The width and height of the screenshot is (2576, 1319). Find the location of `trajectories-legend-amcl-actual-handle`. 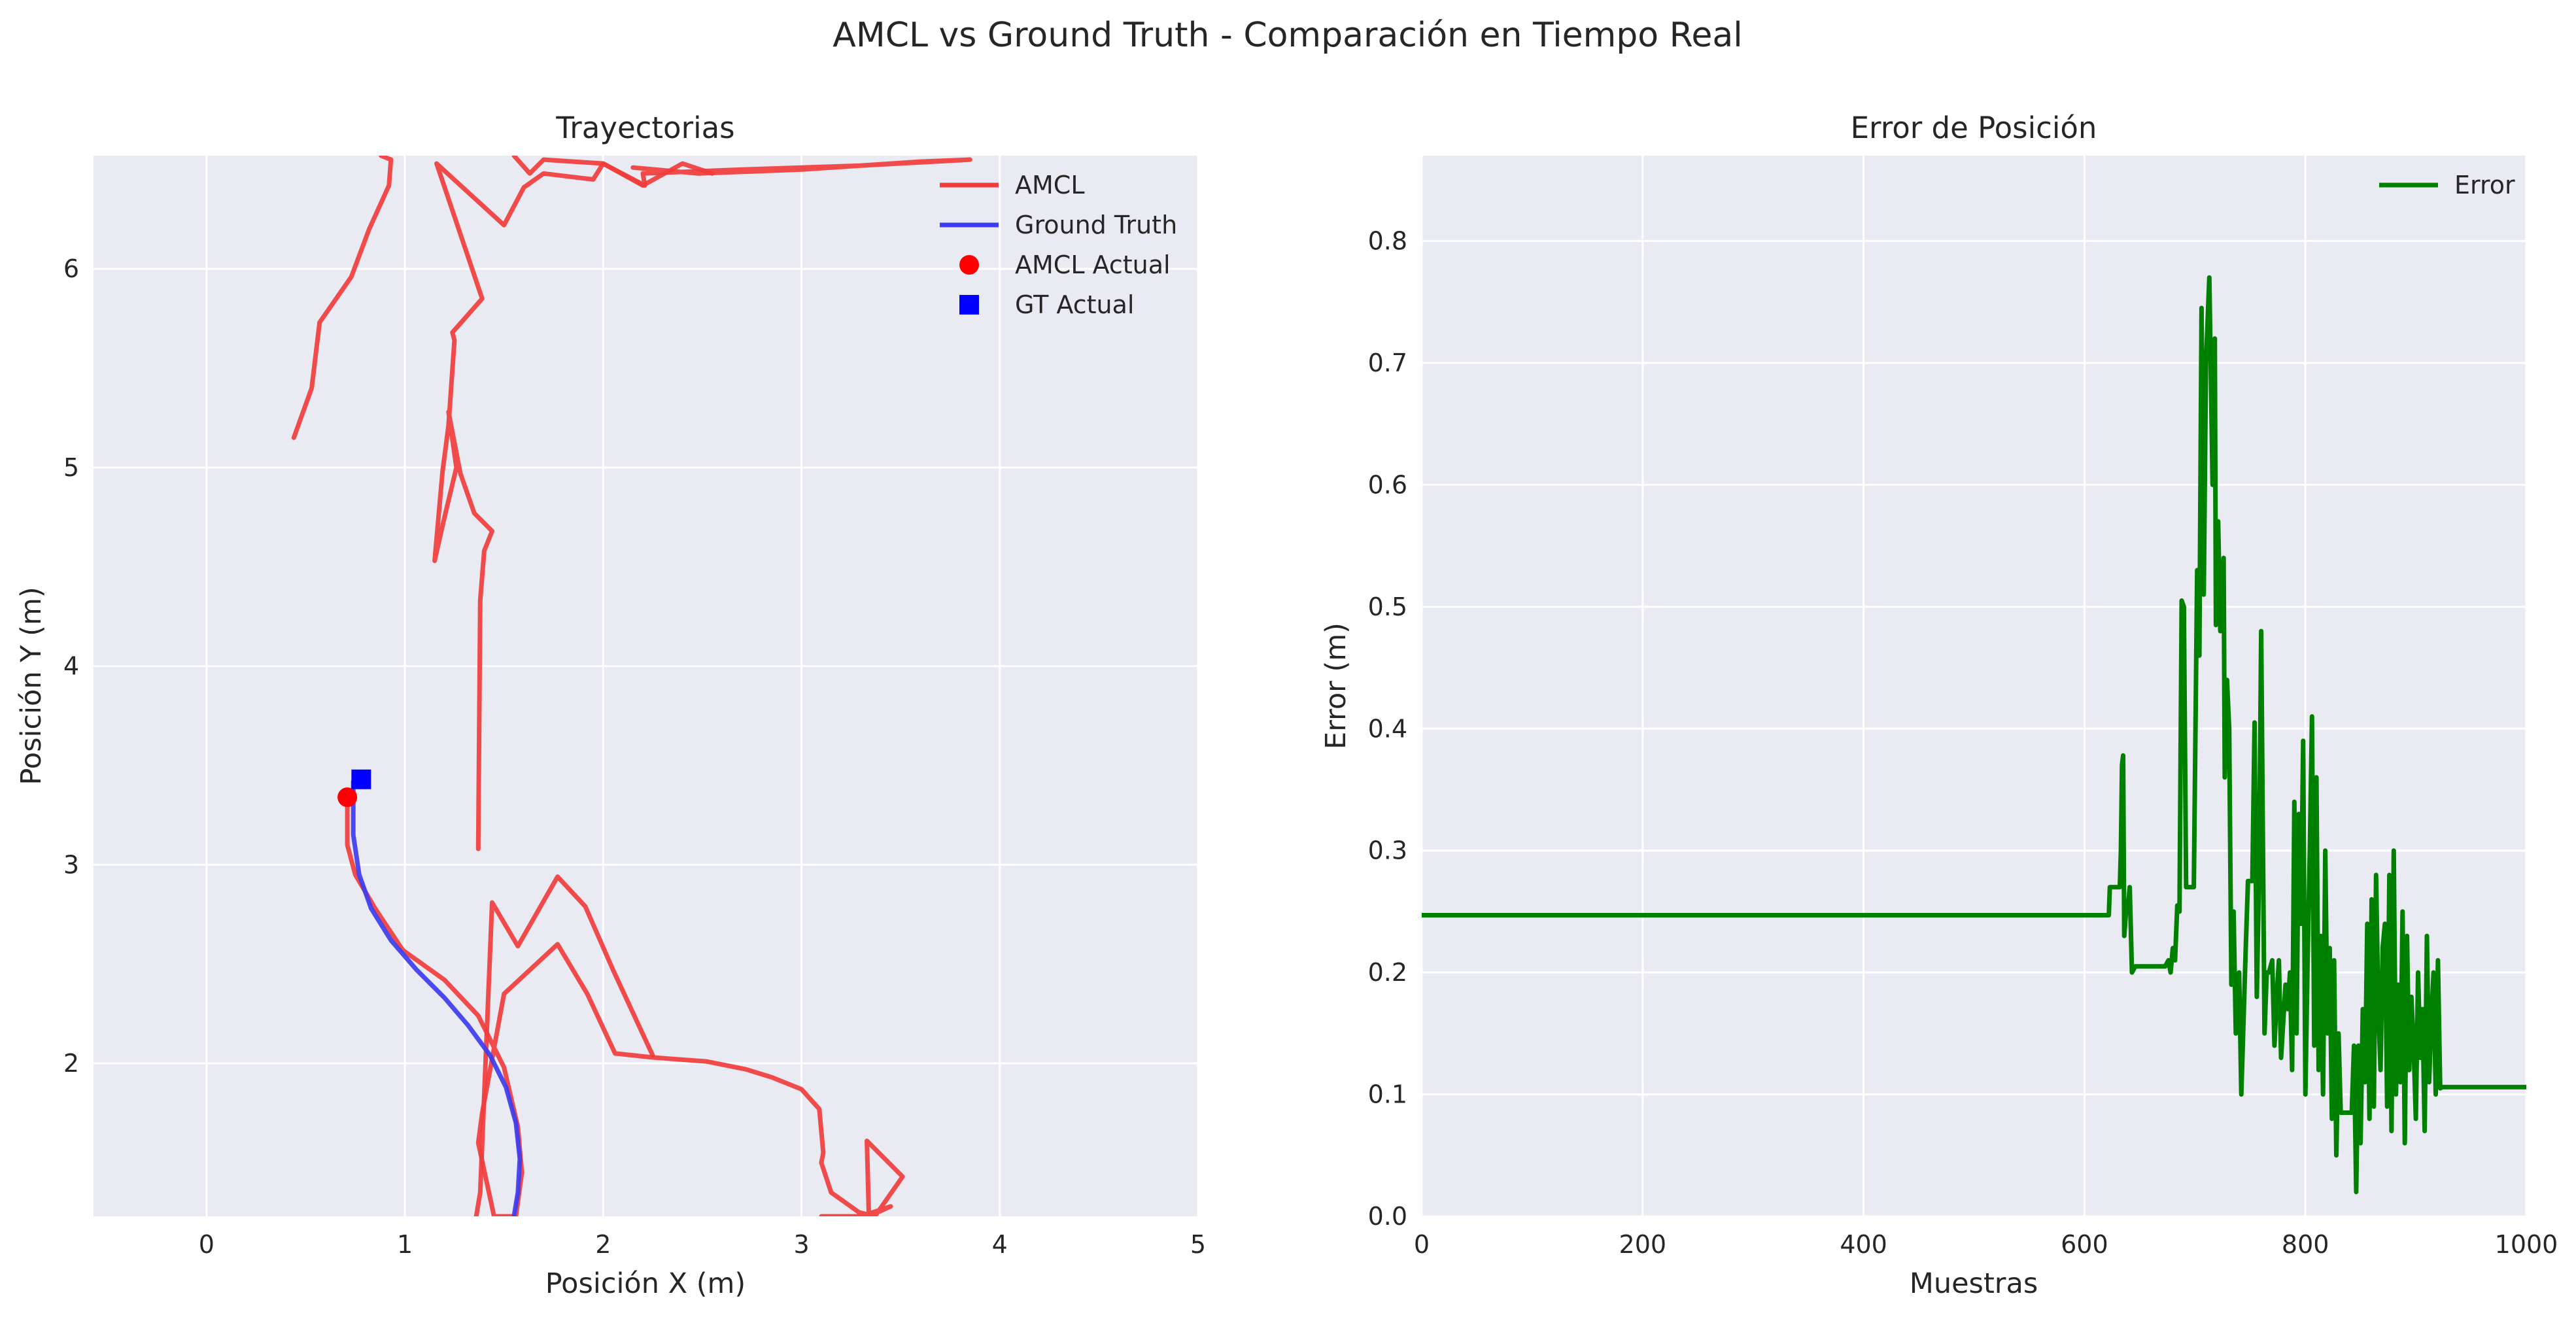

trajectories-legend-amcl-actual-handle is located at coordinates (969, 265).